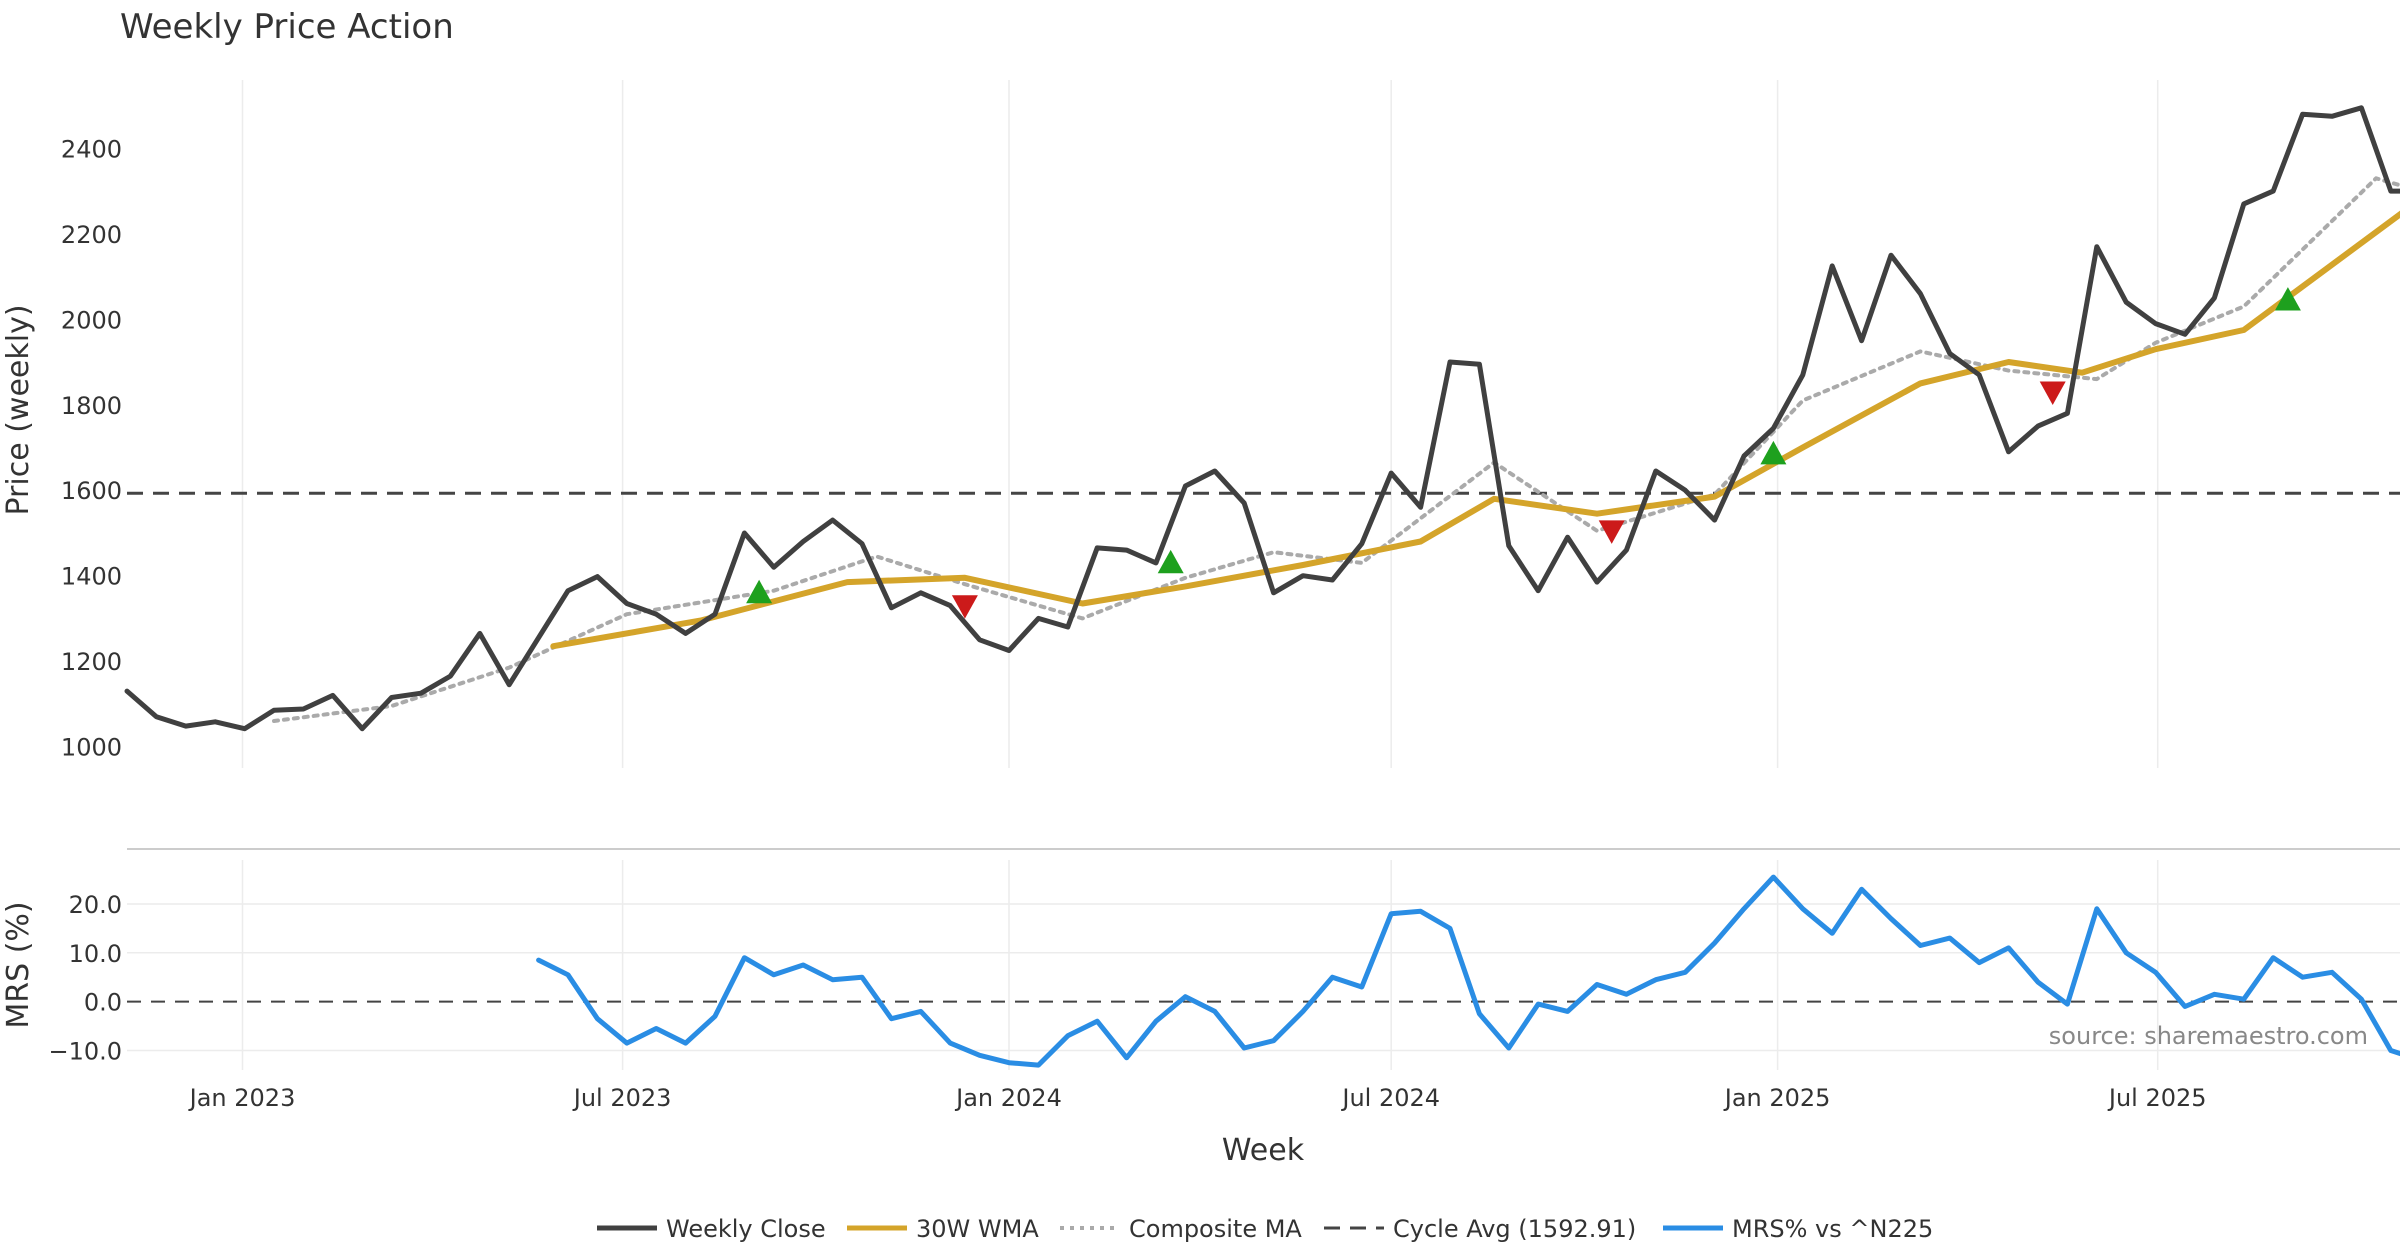  I want to click on legend-label-30w-wma: 30W WMA, so click(977, 1229).